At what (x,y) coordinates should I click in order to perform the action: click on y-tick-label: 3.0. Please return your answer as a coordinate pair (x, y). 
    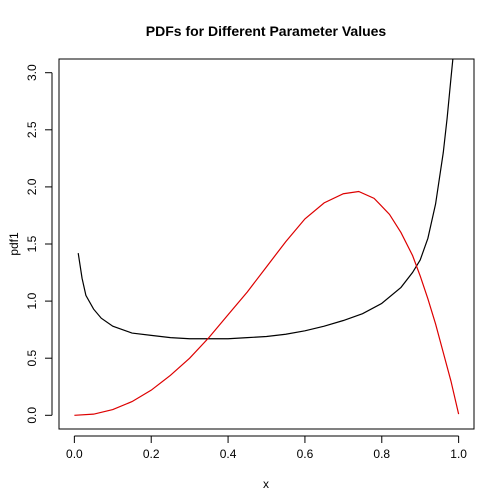
    Looking at the image, I should click on (32, 72).